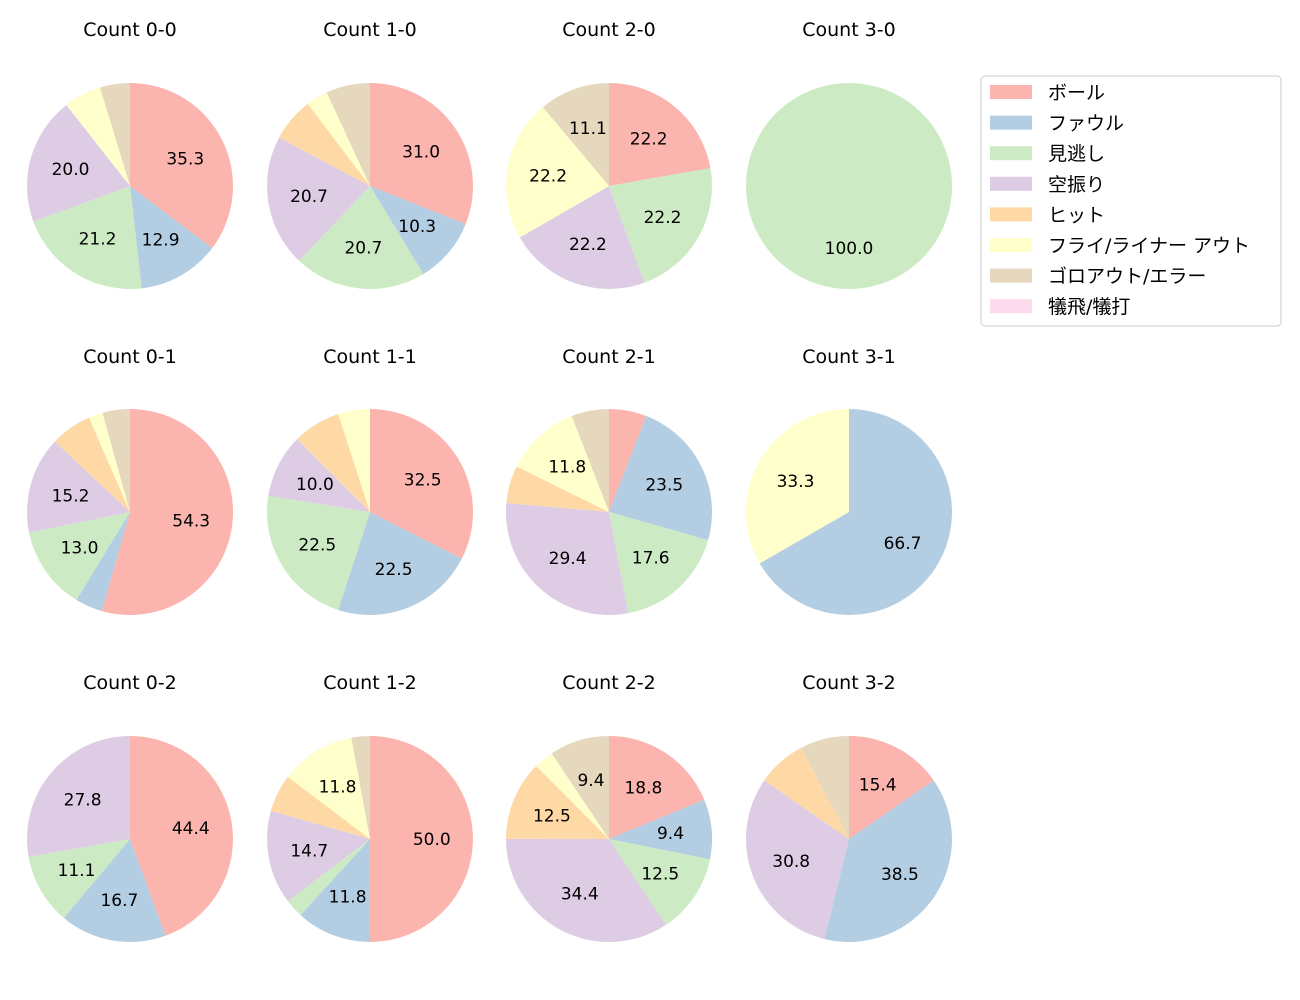  What do you see at coordinates (1011, 183) in the screenshot?
I see `legend-swatch-swinging_strike` at bounding box center [1011, 183].